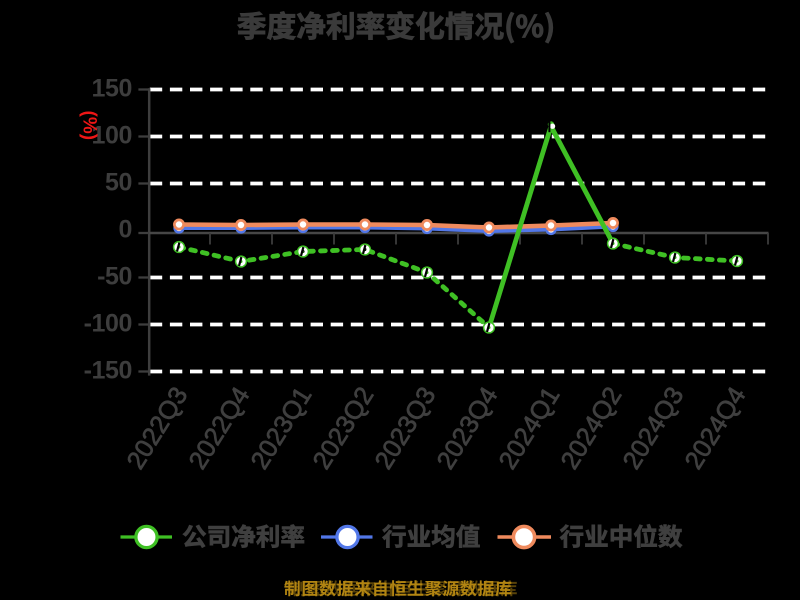  Describe the element at coordinates (125, 229) in the screenshot. I see `svg-text: 0` at that location.